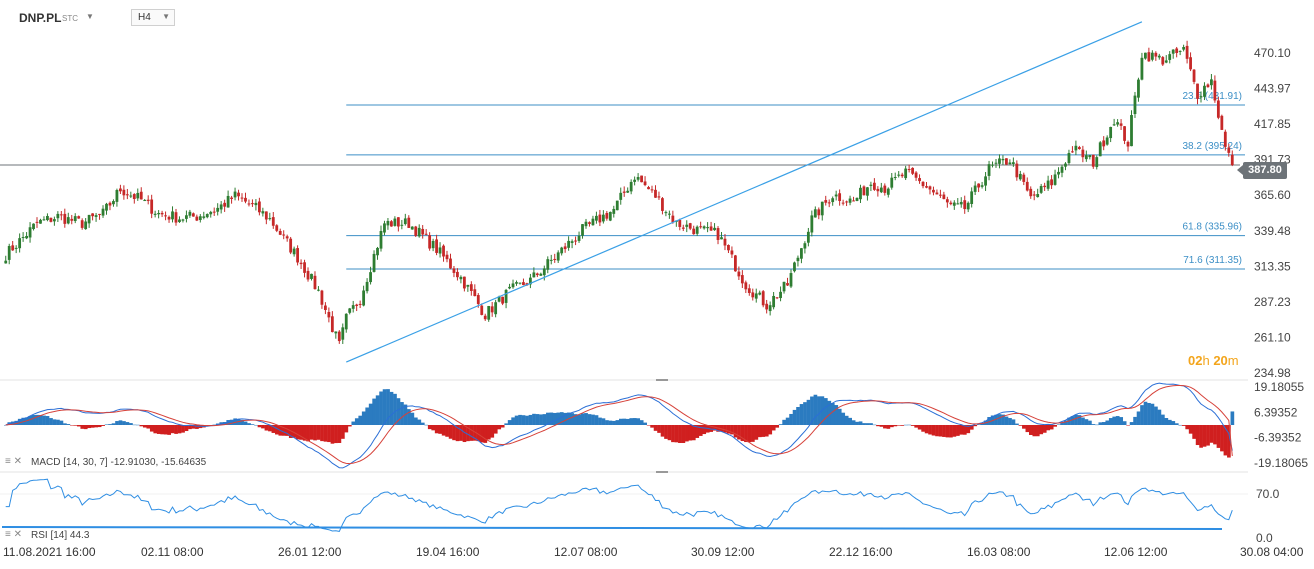 This screenshot has width=1314, height=569. What do you see at coordinates (1233, 360) in the screenshot?
I see `countdown-minutes-unit: m` at bounding box center [1233, 360].